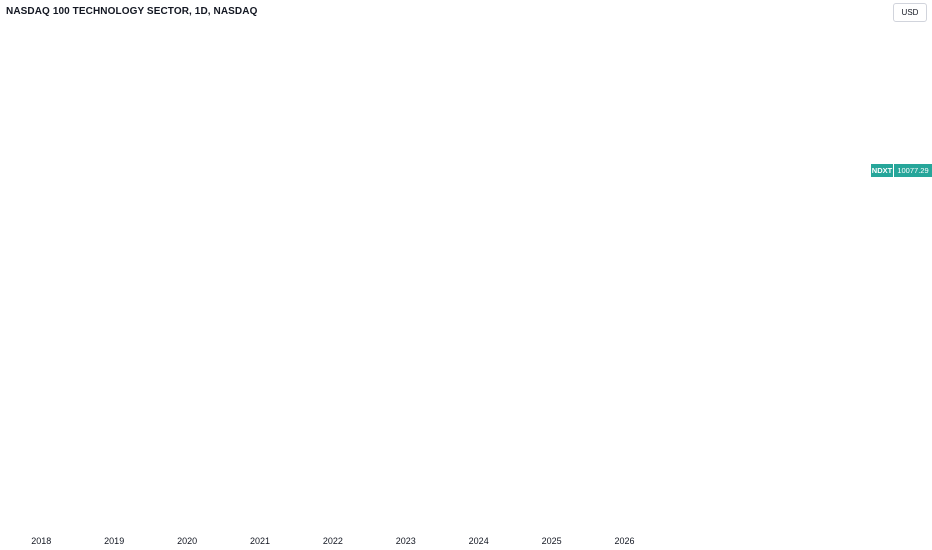 This screenshot has width=932, height=550. What do you see at coordinates (260, 541) in the screenshot?
I see `time-tick-label: 2021` at bounding box center [260, 541].